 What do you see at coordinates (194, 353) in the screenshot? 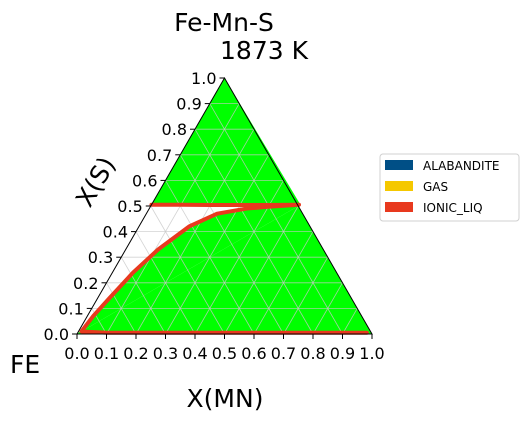
I see `x-tick-label: 0.4` at bounding box center [194, 353].